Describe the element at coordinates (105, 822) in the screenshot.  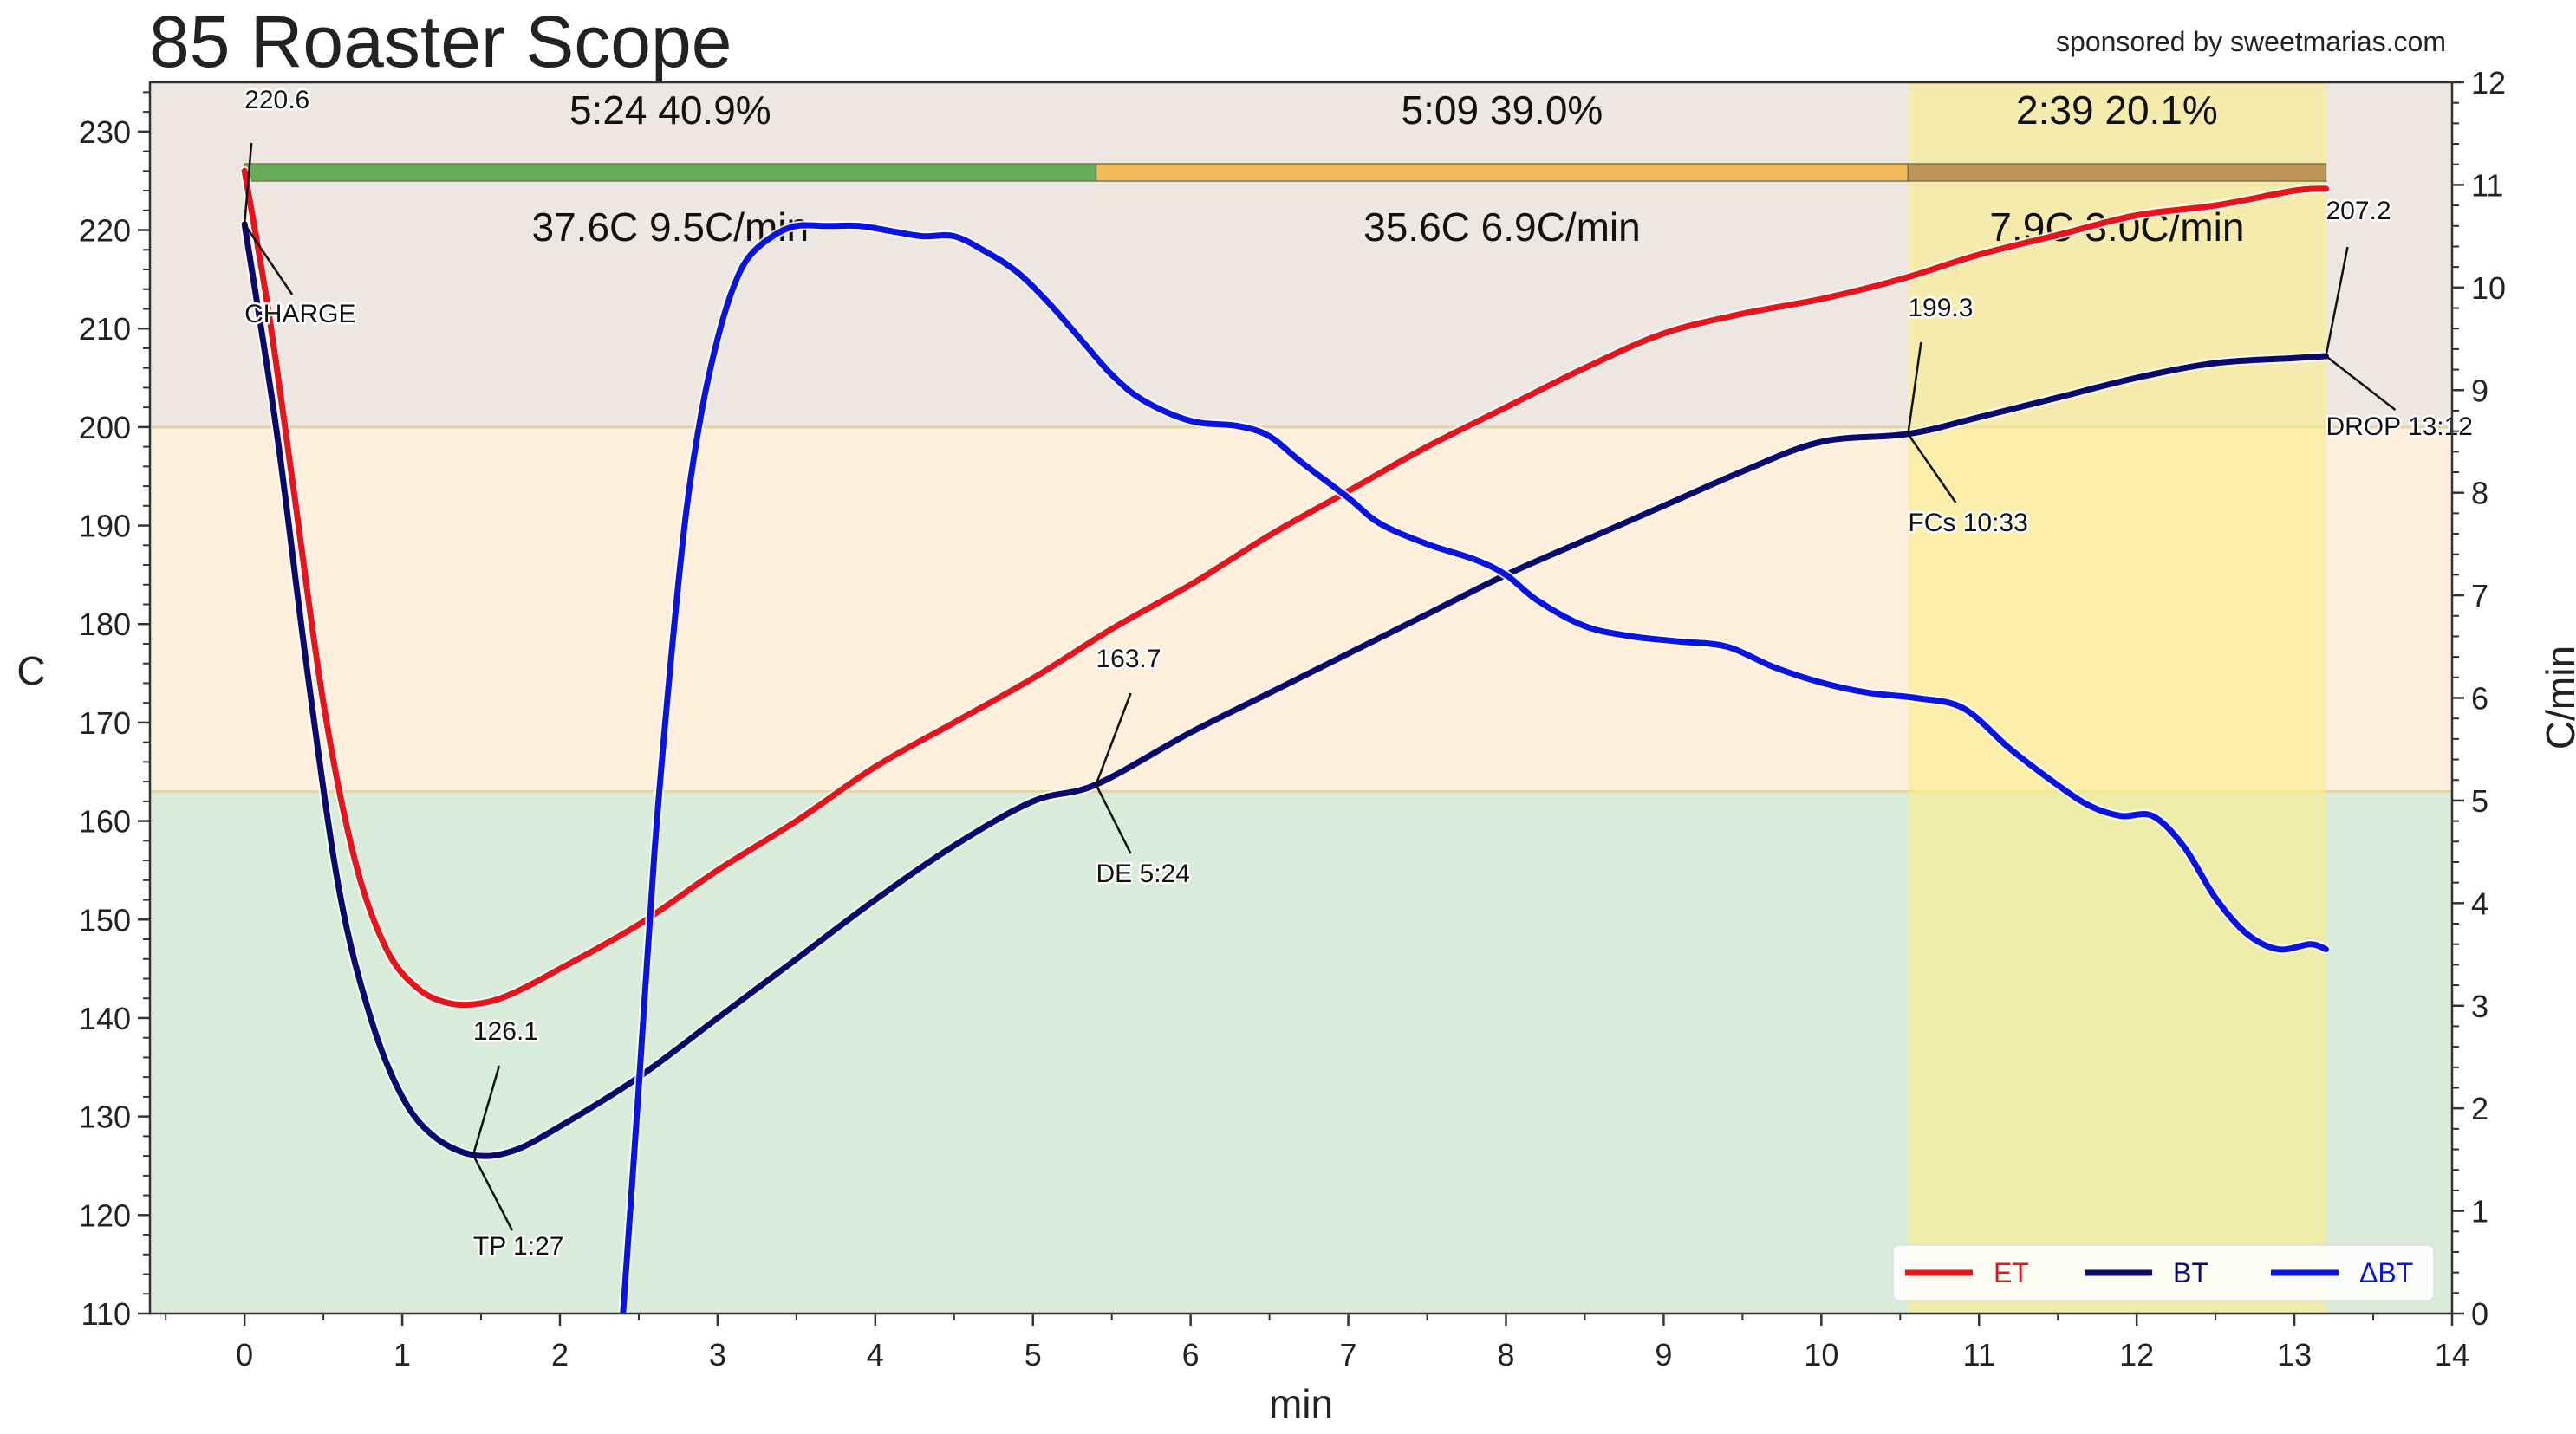
I see `y-tick-label-5: 160` at that location.